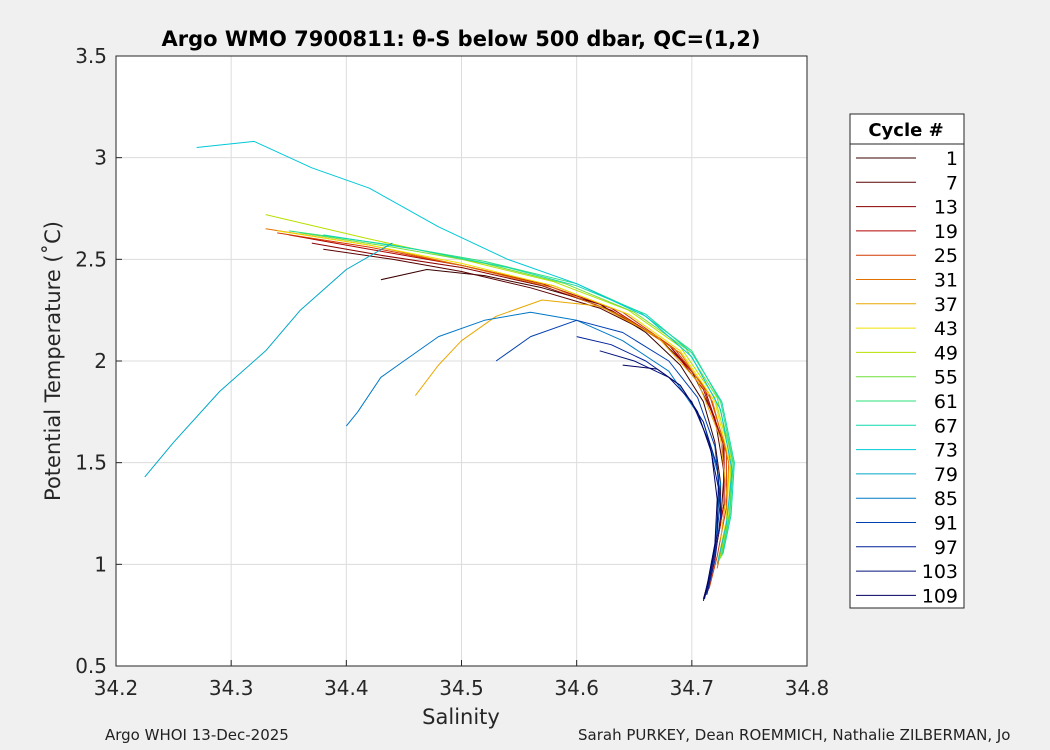 The width and height of the screenshot is (1050, 750). Describe the element at coordinates (946, 305) in the screenshot. I see `legend-label-37: 37` at that location.